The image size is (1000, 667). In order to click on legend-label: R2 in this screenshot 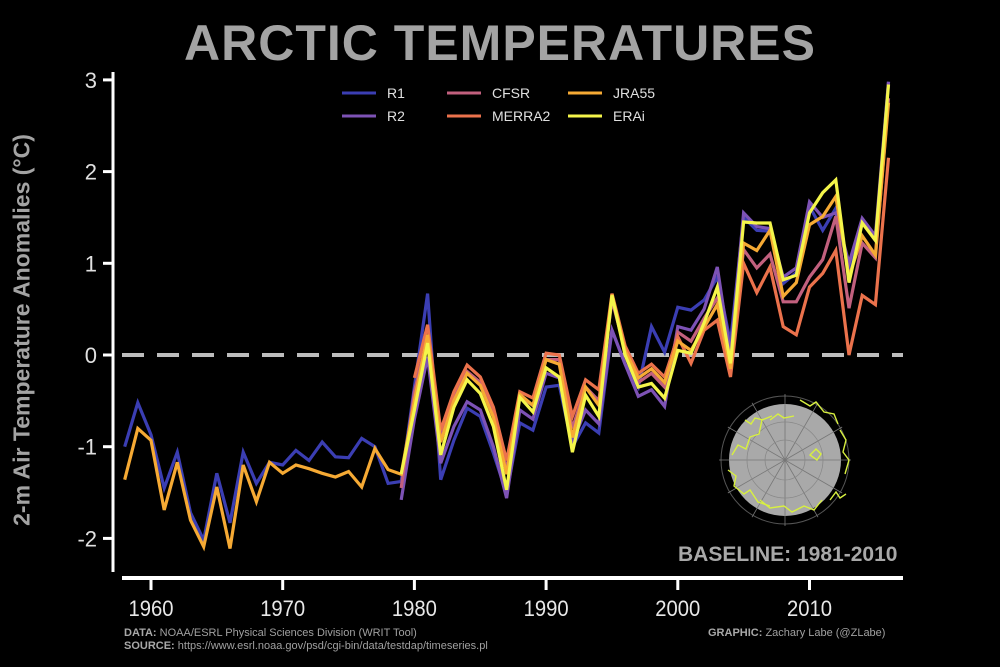, I will do `click(396, 116)`.